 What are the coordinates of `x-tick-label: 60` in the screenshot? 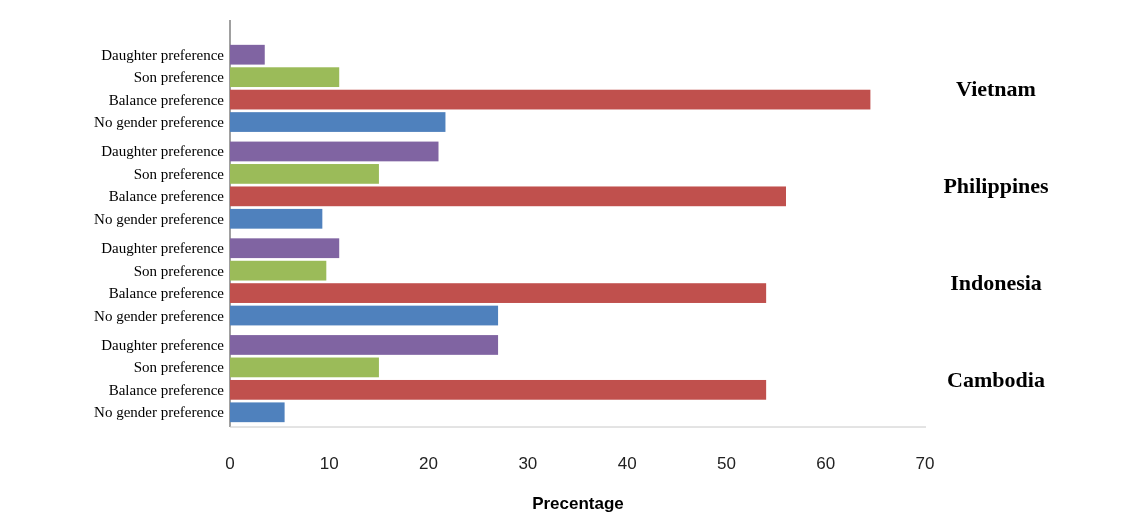 It's located at (826, 463).